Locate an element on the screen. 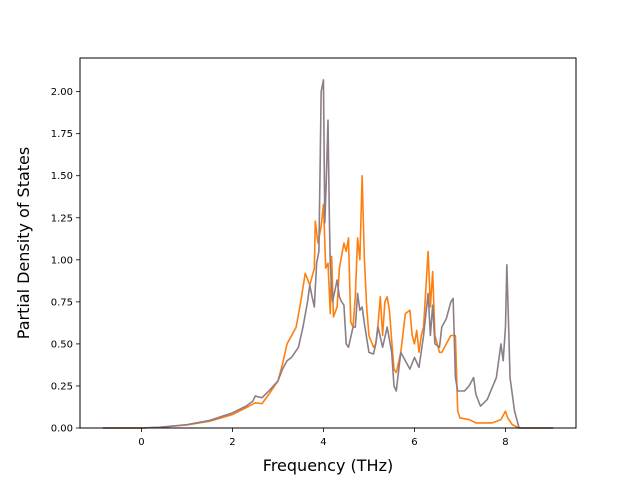 The width and height of the screenshot is (640, 480). y-tick-label: 1.25 is located at coordinates (62, 218).